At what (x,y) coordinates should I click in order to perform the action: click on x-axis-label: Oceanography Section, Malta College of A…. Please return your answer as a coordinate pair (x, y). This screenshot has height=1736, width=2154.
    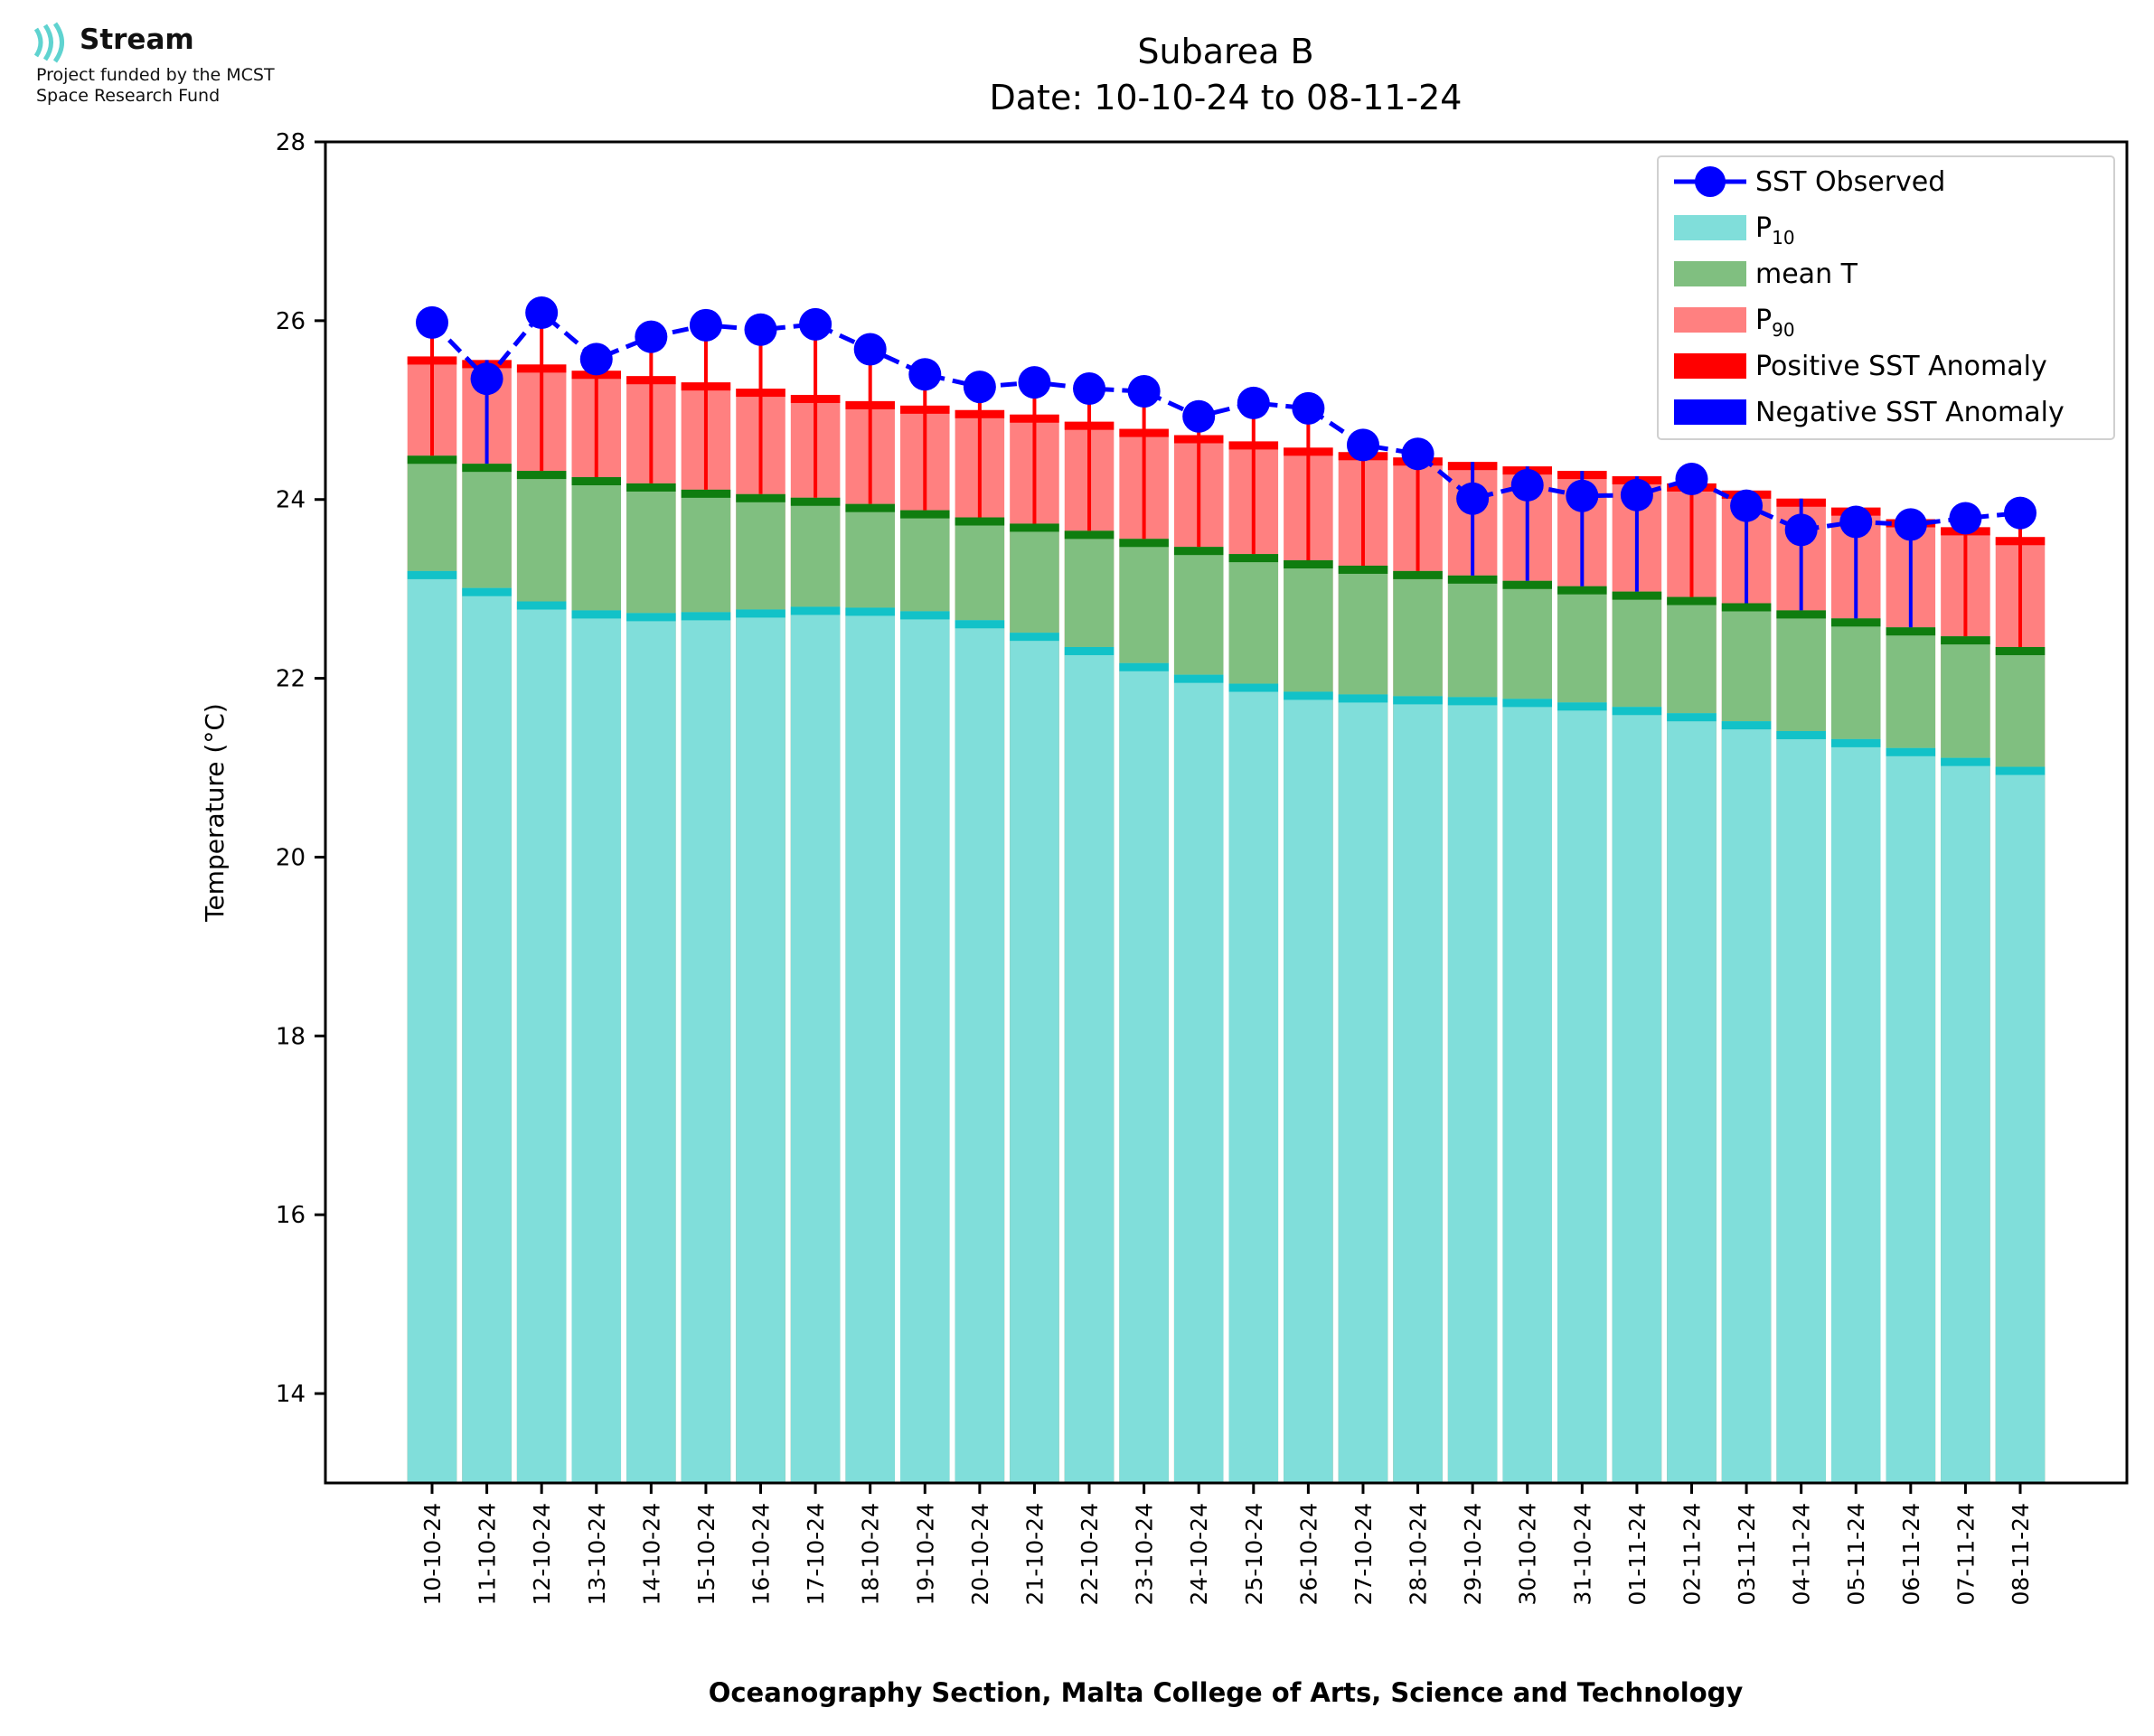
    Looking at the image, I should click on (1226, 1692).